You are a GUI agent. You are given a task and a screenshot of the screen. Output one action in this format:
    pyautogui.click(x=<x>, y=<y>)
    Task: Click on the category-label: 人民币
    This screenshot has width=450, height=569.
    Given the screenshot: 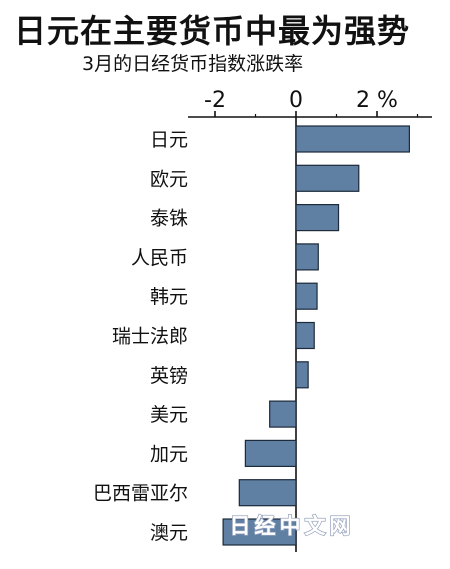 What is the action you would take?
    pyautogui.click(x=159, y=258)
    